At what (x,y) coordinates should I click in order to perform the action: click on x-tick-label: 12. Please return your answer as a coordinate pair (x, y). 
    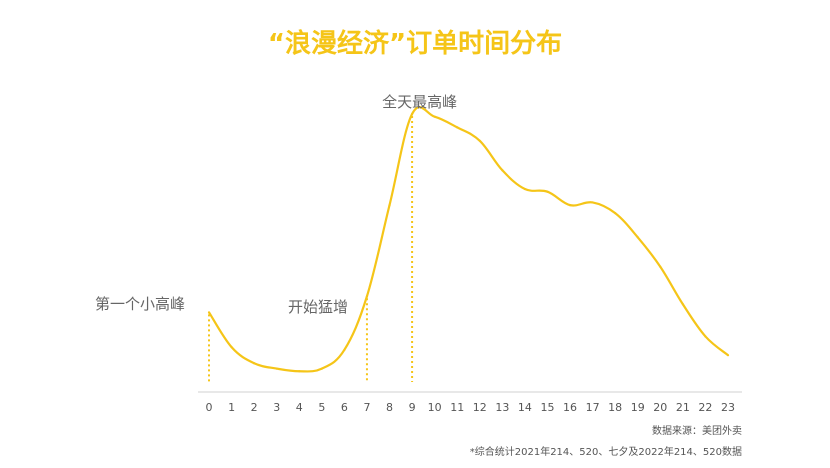
    Looking at the image, I should click on (480, 407).